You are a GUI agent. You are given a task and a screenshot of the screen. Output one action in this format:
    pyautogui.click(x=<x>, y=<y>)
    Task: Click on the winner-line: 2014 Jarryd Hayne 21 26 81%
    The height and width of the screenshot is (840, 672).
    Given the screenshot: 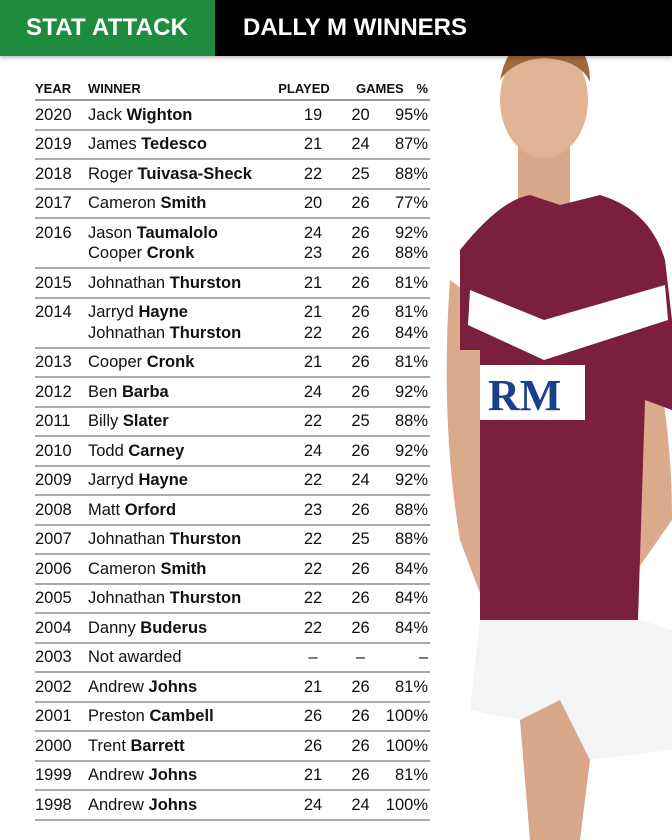 What is the action you would take?
    pyautogui.click(x=232, y=313)
    